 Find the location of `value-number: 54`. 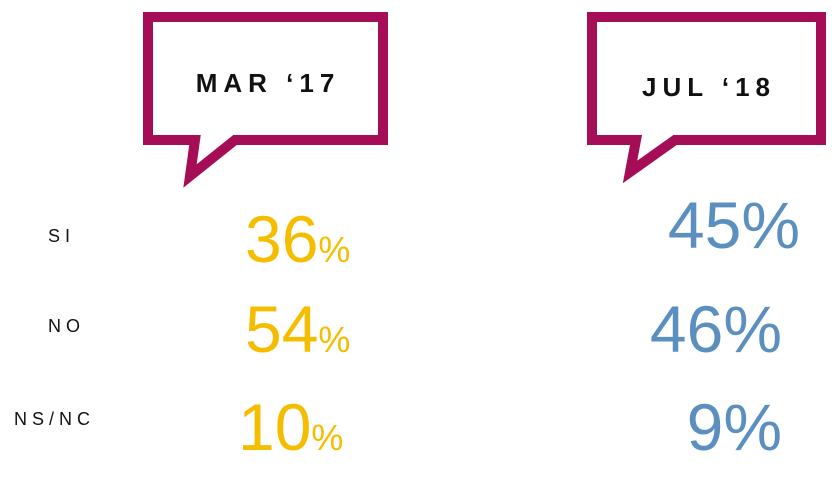

value-number: 54 is located at coordinates (281, 329).